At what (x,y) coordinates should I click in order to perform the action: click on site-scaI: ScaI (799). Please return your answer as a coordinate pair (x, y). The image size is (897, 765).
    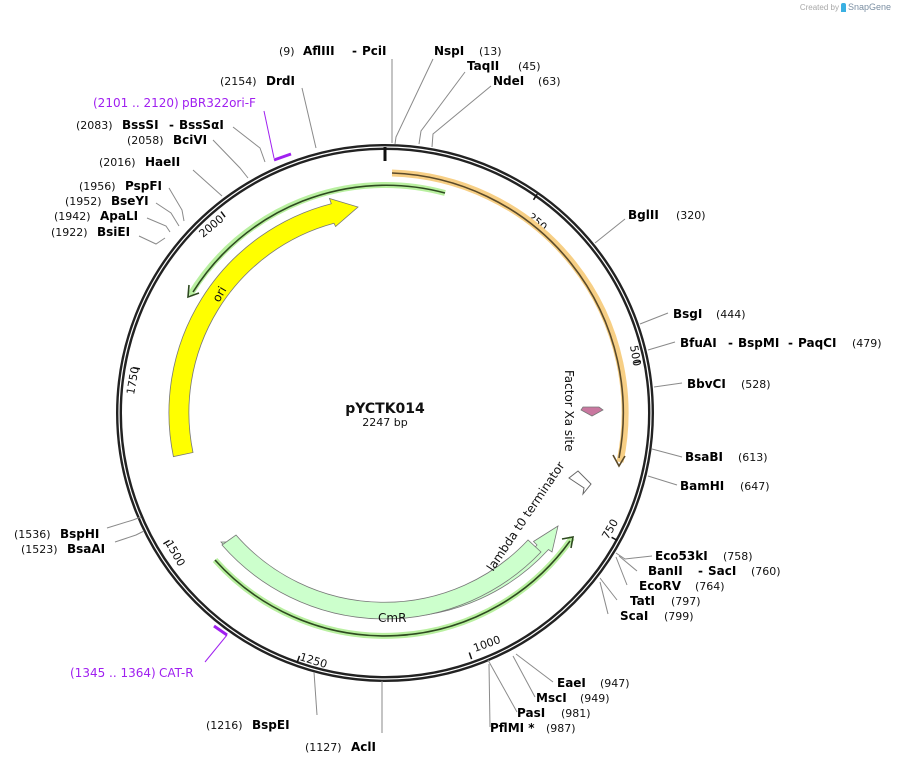
    Looking at the image, I should click on (657, 616).